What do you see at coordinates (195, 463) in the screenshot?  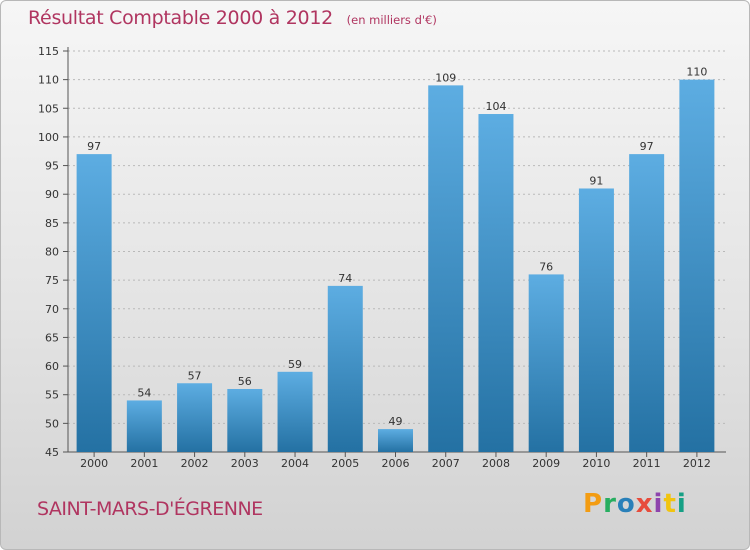 I see `x-tick-label: 2002` at bounding box center [195, 463].